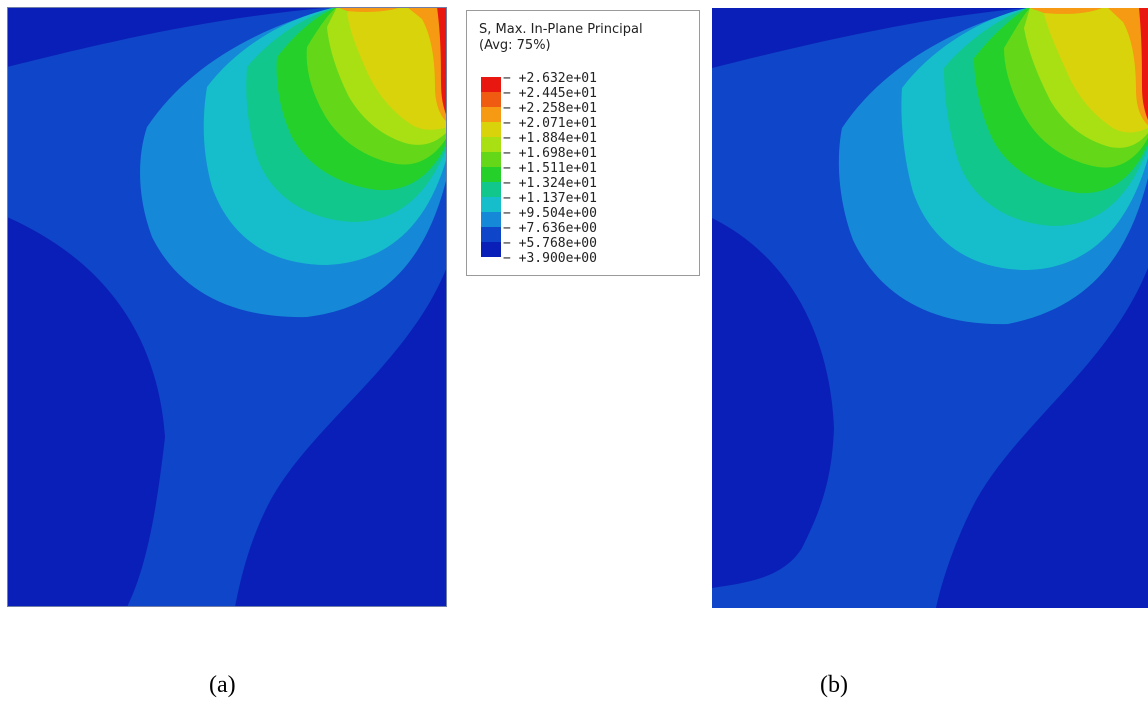 The width and height of the screenshot is (1148, 713). Describe the element at coordinates (550, 243) in the screenshot. I see `legend-tick-label: − +5.768e+00` at that location.